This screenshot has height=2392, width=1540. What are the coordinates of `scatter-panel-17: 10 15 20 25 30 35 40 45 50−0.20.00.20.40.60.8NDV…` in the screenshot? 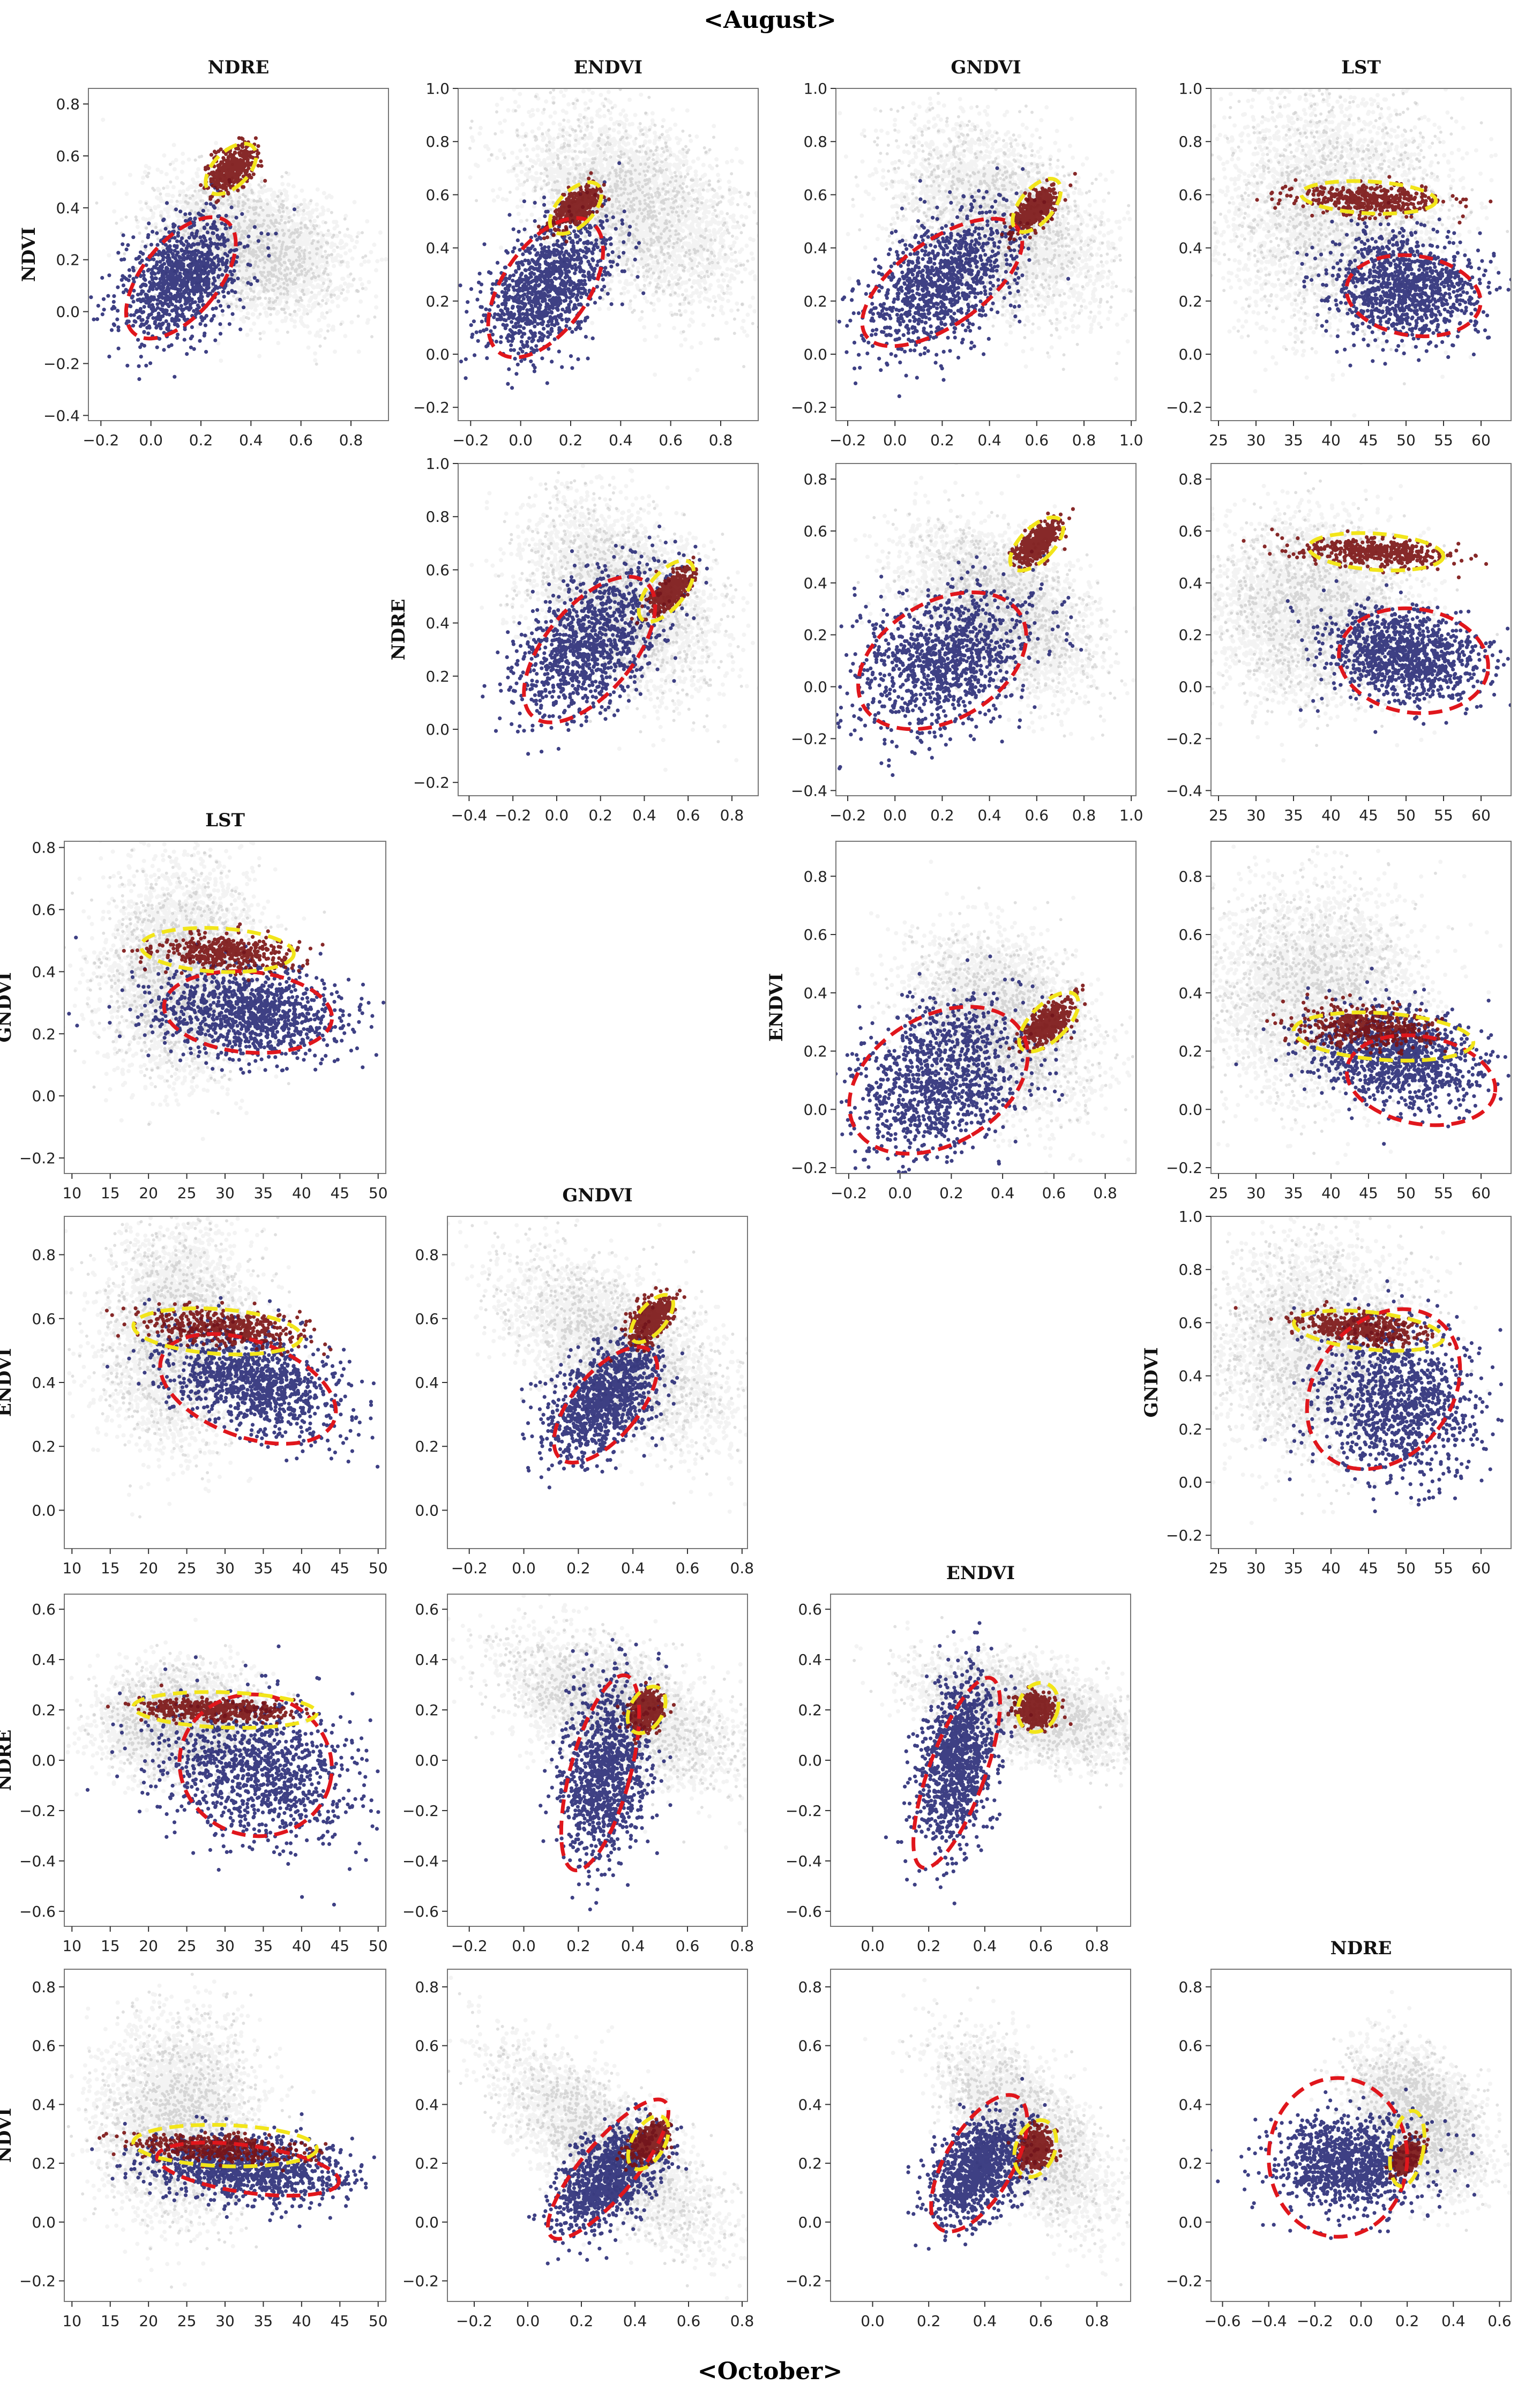 It's located at (217, 2138).